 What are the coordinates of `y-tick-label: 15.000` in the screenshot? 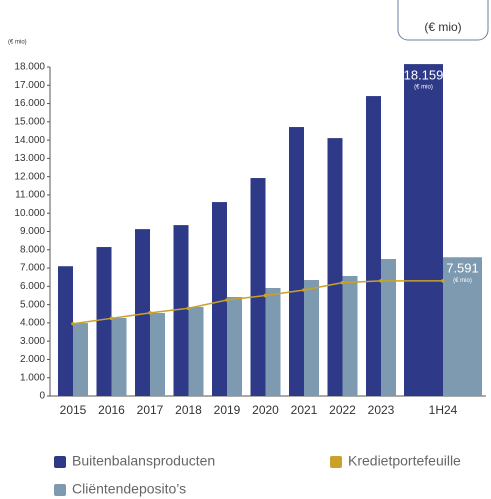 It's located at (29, 121).